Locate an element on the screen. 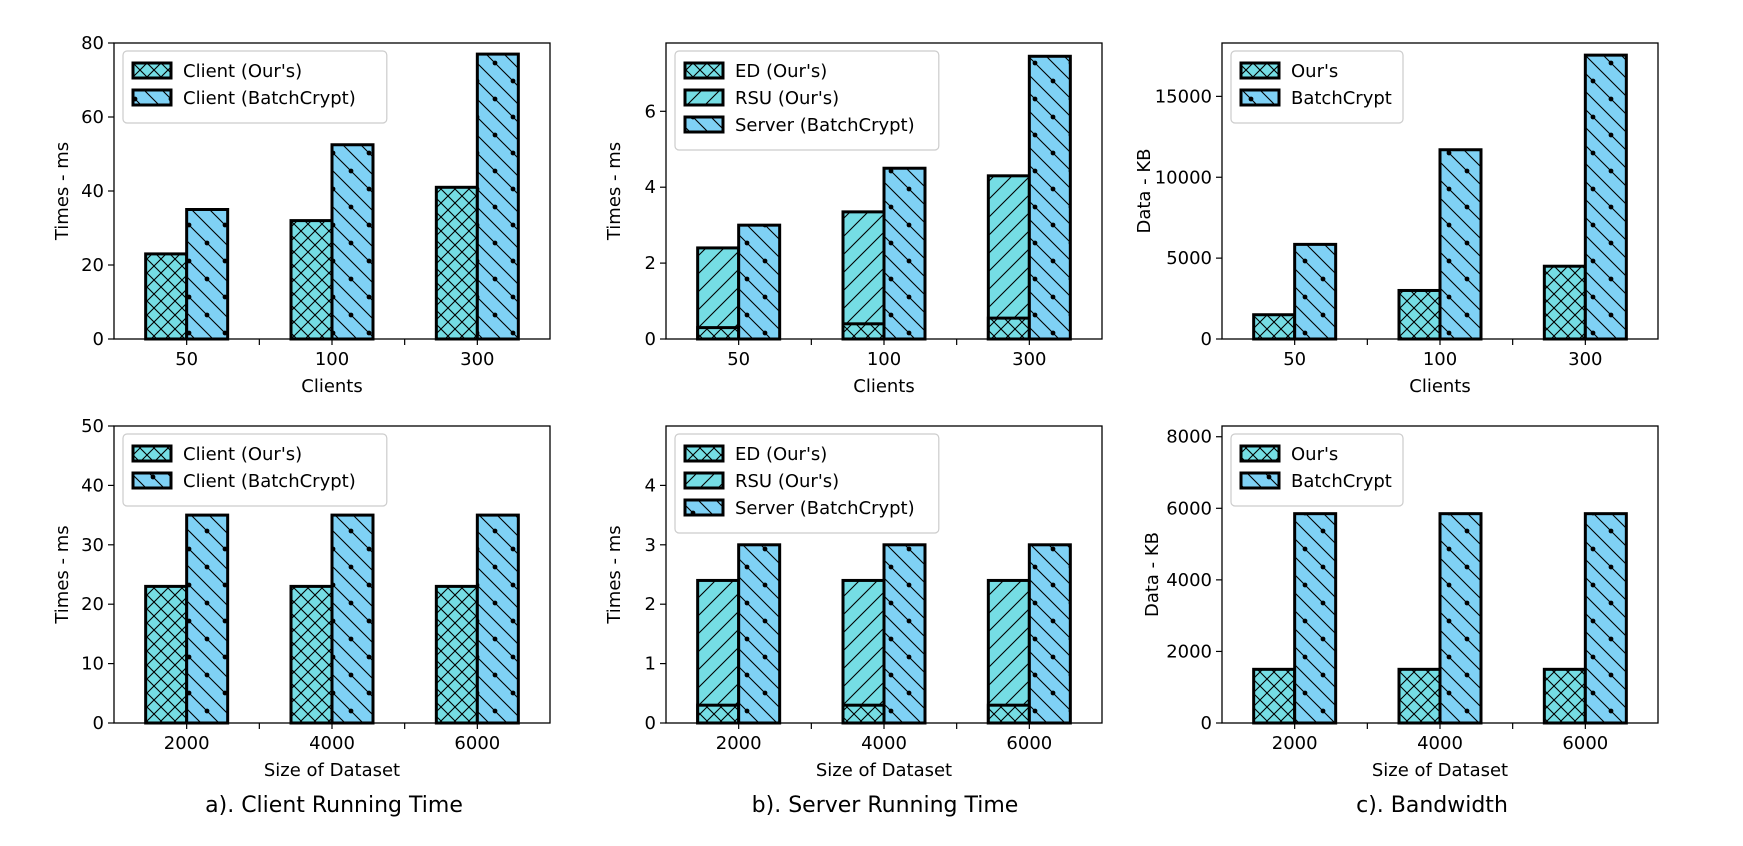  legend-label: Client (Our's) is located at coordinates (242, 71).